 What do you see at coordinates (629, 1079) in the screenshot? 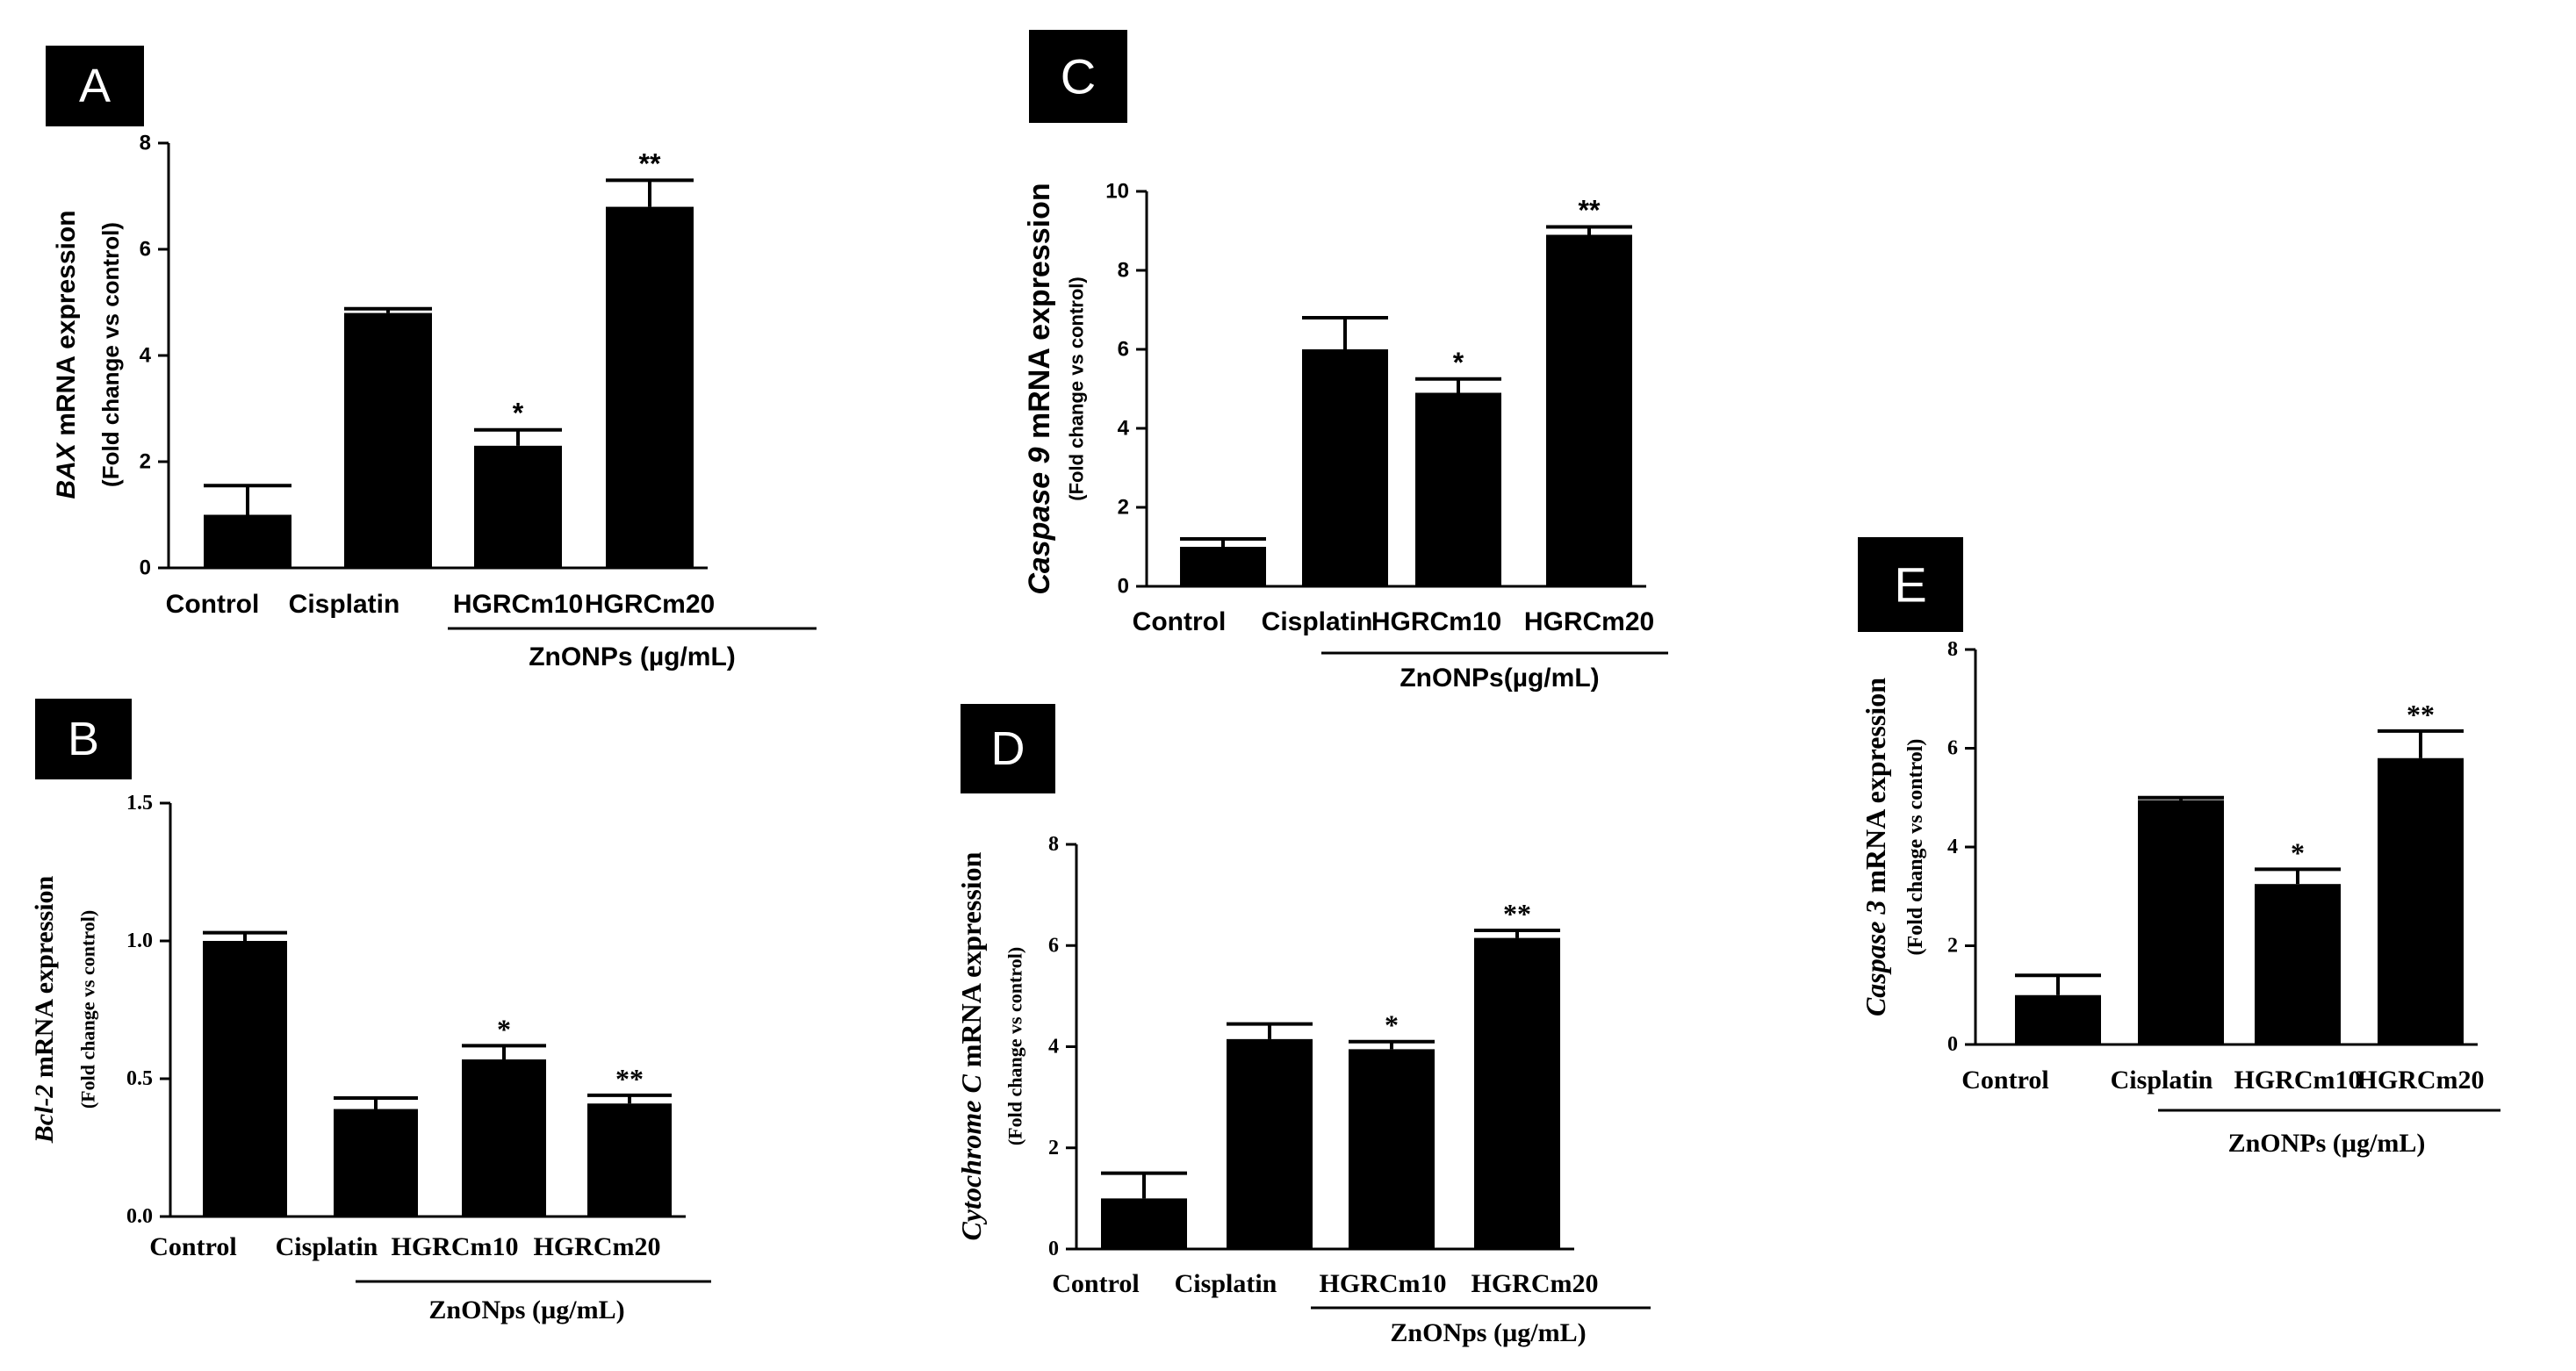
I see `significance-b-3: **` at bounding box center [629, 1079].